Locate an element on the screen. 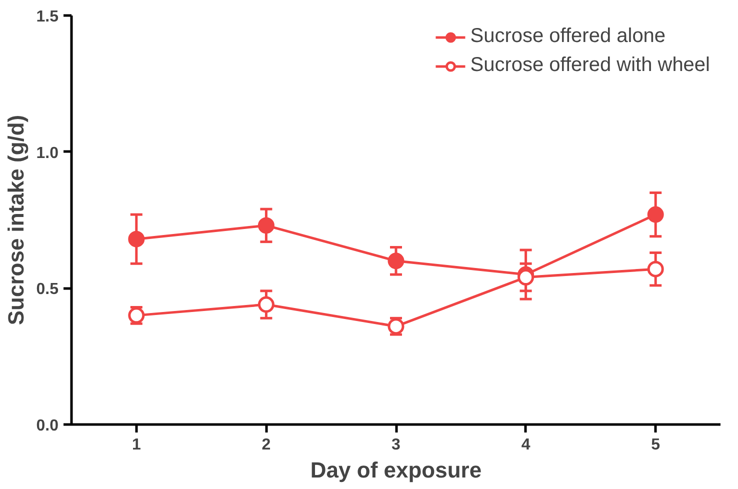  x-tick-label: 5 is located at coordinates (655, 445).